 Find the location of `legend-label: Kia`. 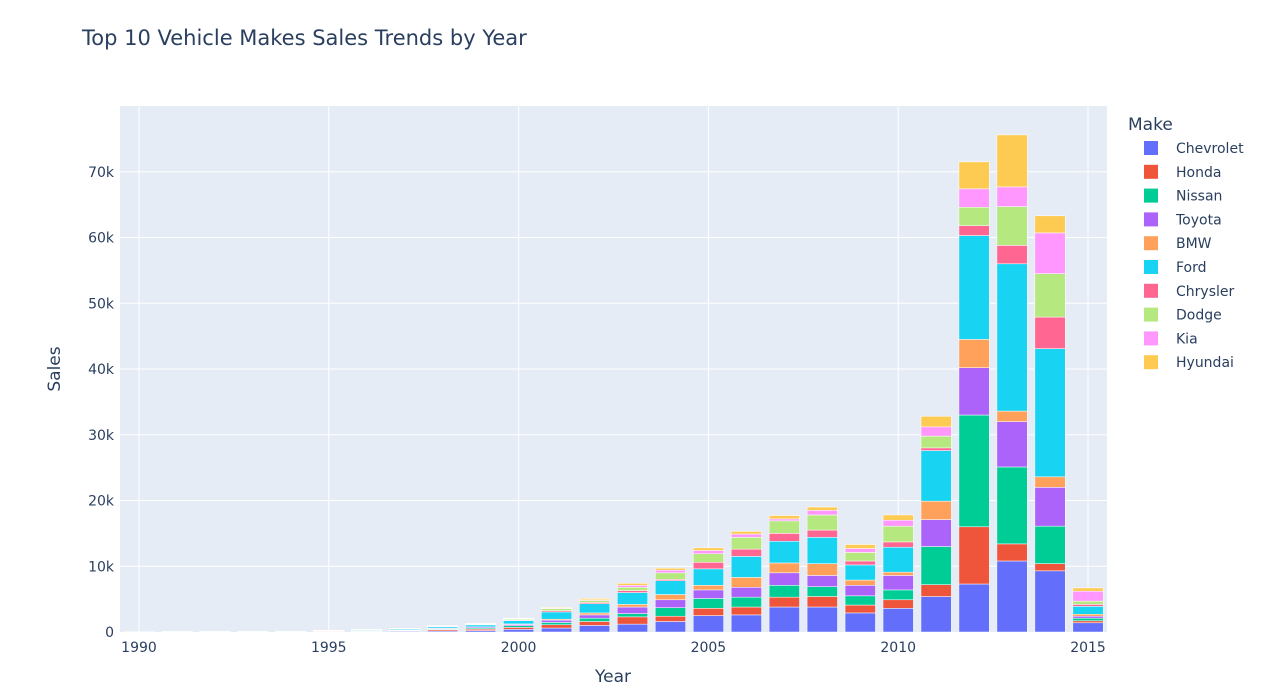

legend-label: Kia is located at coordinates (1187, 339).